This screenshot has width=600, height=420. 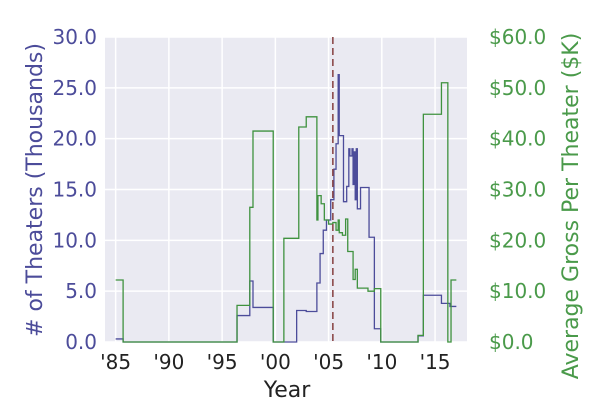 I want to click on left-tick-label: 10.0, so click(x=74, y=240).